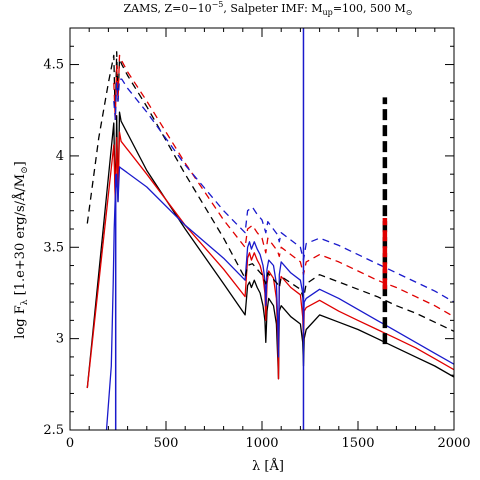  What do you see at coordinates (20, 237) in the screenshot?
I see `ylabel-part-2: [1.e+30 erg/s/Å/M` at bounding box center [20, 237].